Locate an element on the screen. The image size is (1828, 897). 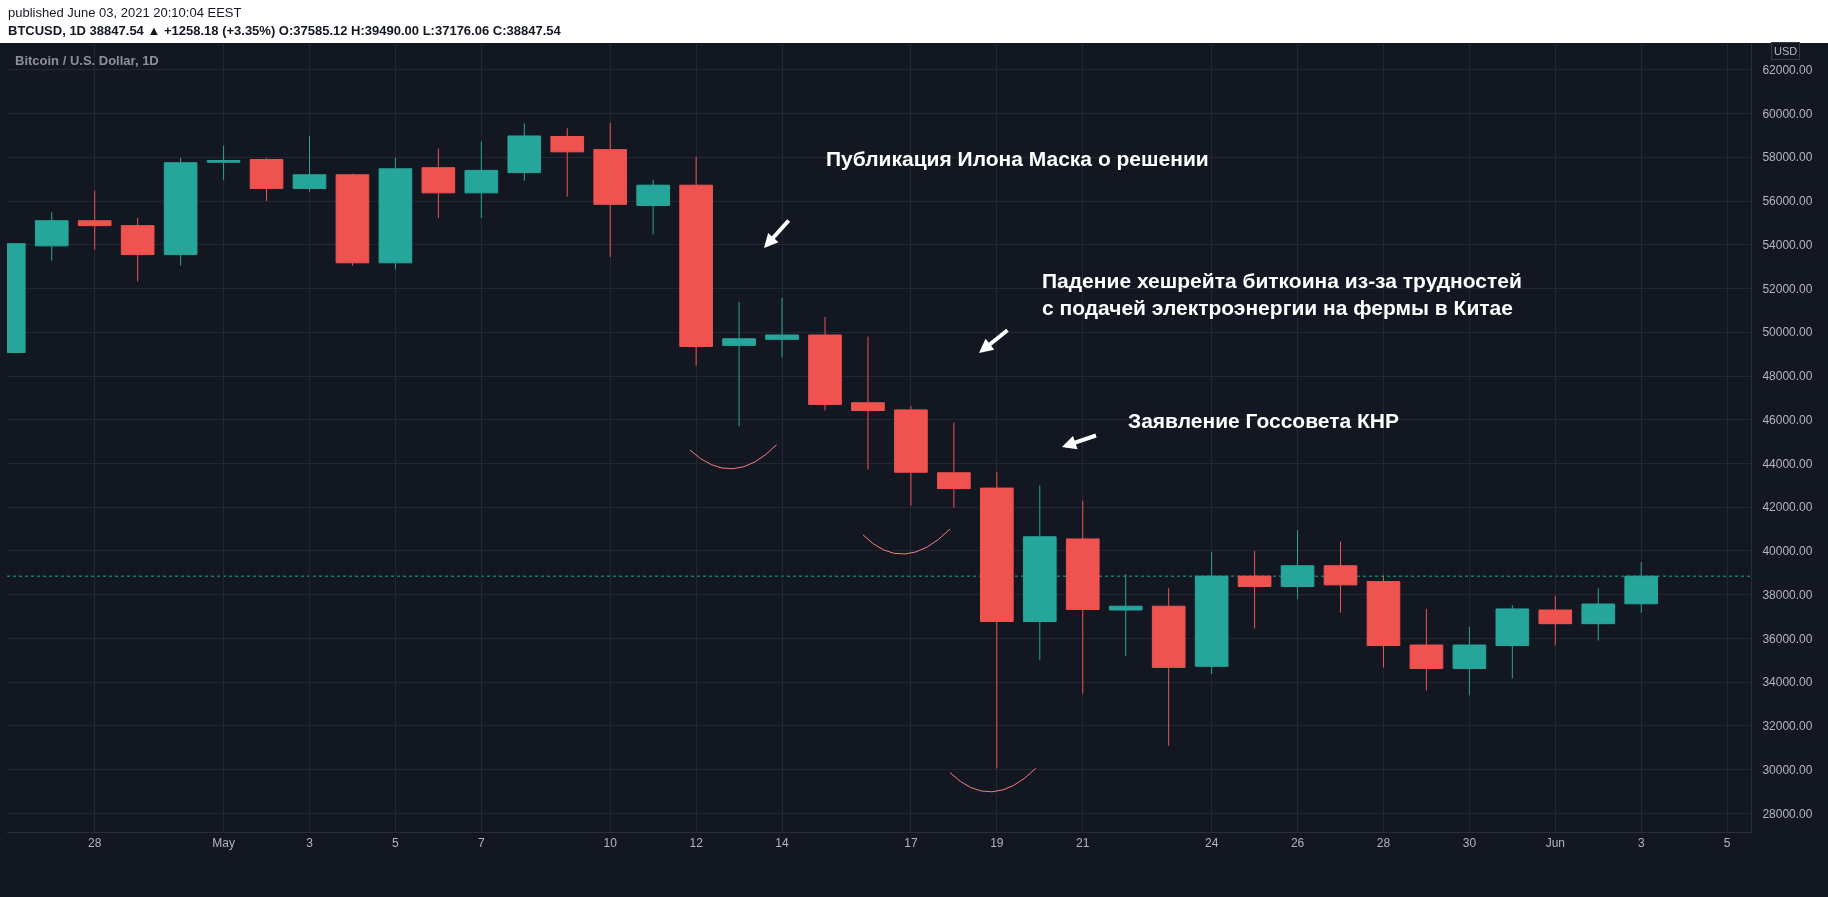
y-tick-label: 36000.00 is located at coordinates (1787, 638).